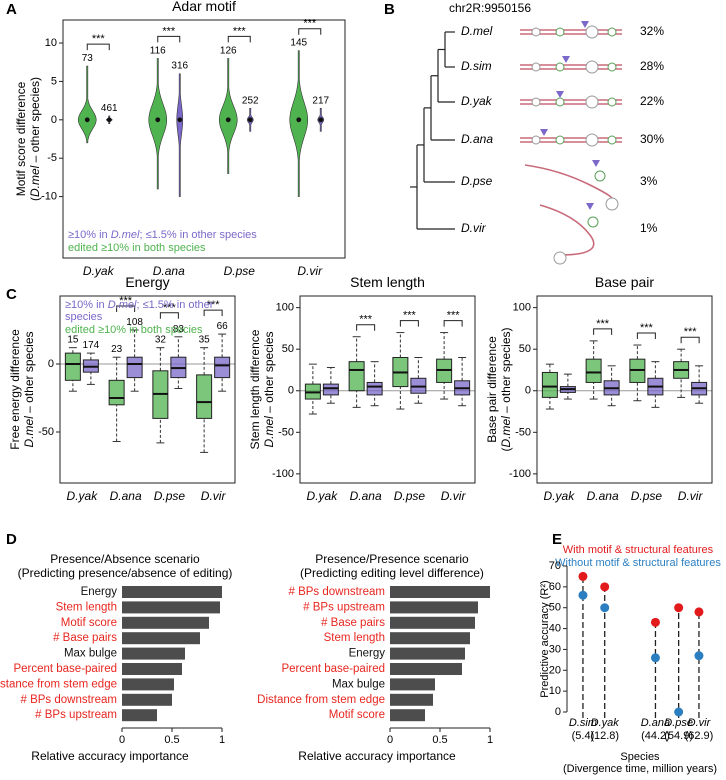  Describe the element at coordinates (638, 563) in the screenshot. I see `legend-label: Without motif & structural features` at that location.